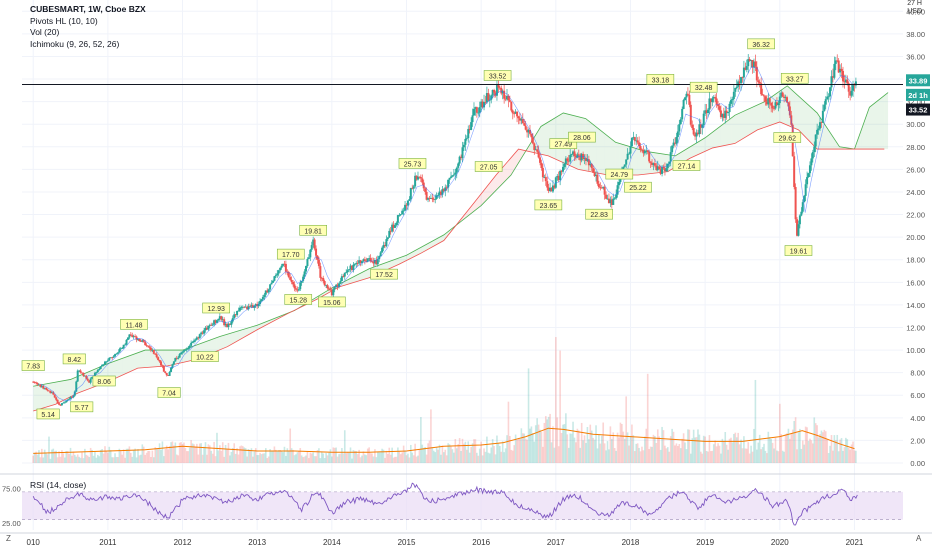 The width and height of the screenshot is (932, 550). Describe the element at coordinates (384, 275) in the screenshot. I see `pivot-label: 17.52` at that location.